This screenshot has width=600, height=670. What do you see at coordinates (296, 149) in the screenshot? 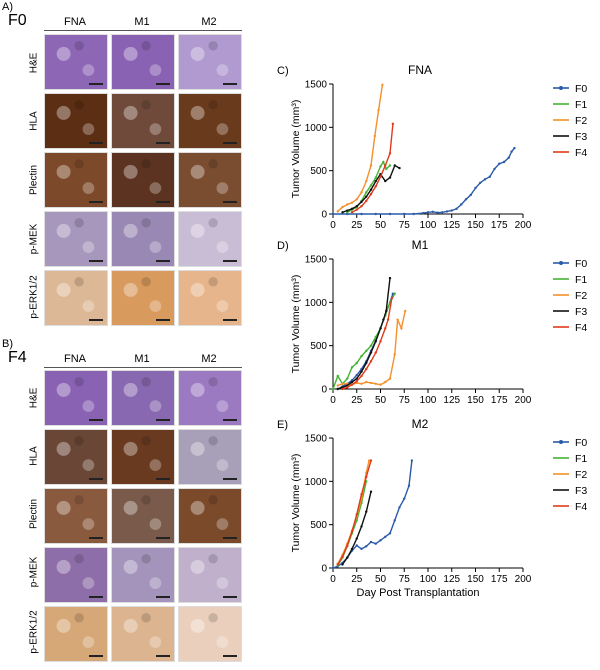
I see `y-axis-label-fna: Tumor Volume (mm³)` at bounding box center [296, 149].